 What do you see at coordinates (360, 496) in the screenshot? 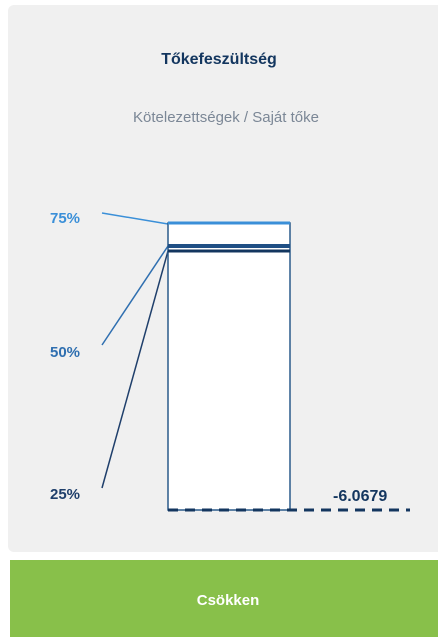
I see `value-label: -6.0679` at bounding box center [360, 496].